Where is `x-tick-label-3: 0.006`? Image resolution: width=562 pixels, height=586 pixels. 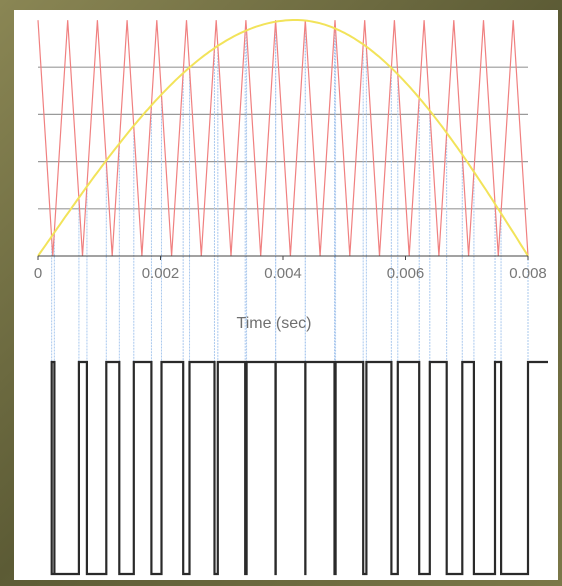
x-tick-label-3: 0.006 is located at coordinates (406, 273).